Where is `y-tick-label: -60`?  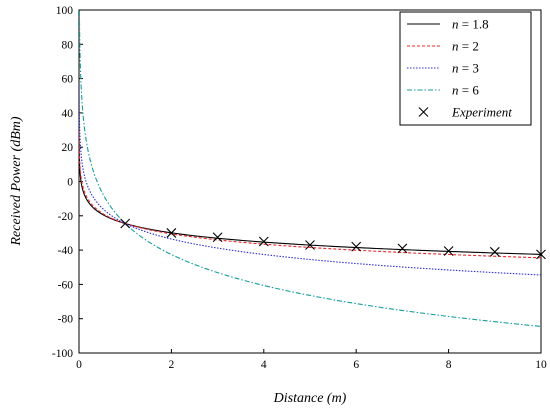 y-tick-label: -60 is located at coordinates (66, 285).